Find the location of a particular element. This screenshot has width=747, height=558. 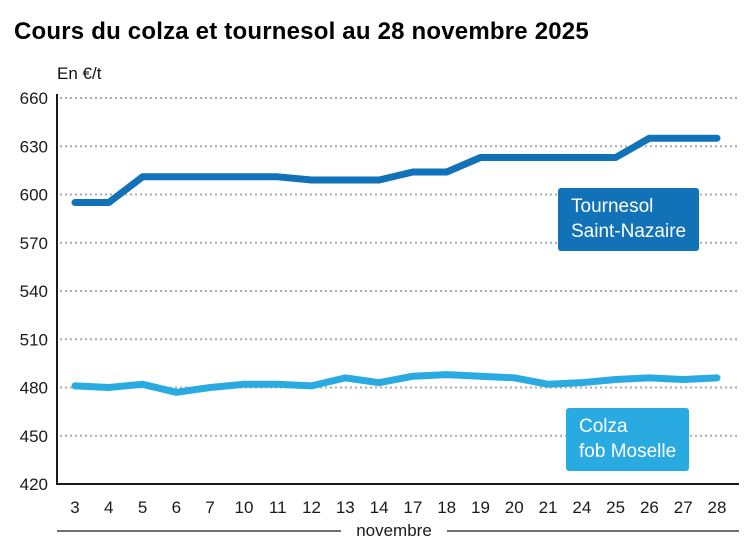

x-tick-label: 19 is located at coordinates (480, 507).